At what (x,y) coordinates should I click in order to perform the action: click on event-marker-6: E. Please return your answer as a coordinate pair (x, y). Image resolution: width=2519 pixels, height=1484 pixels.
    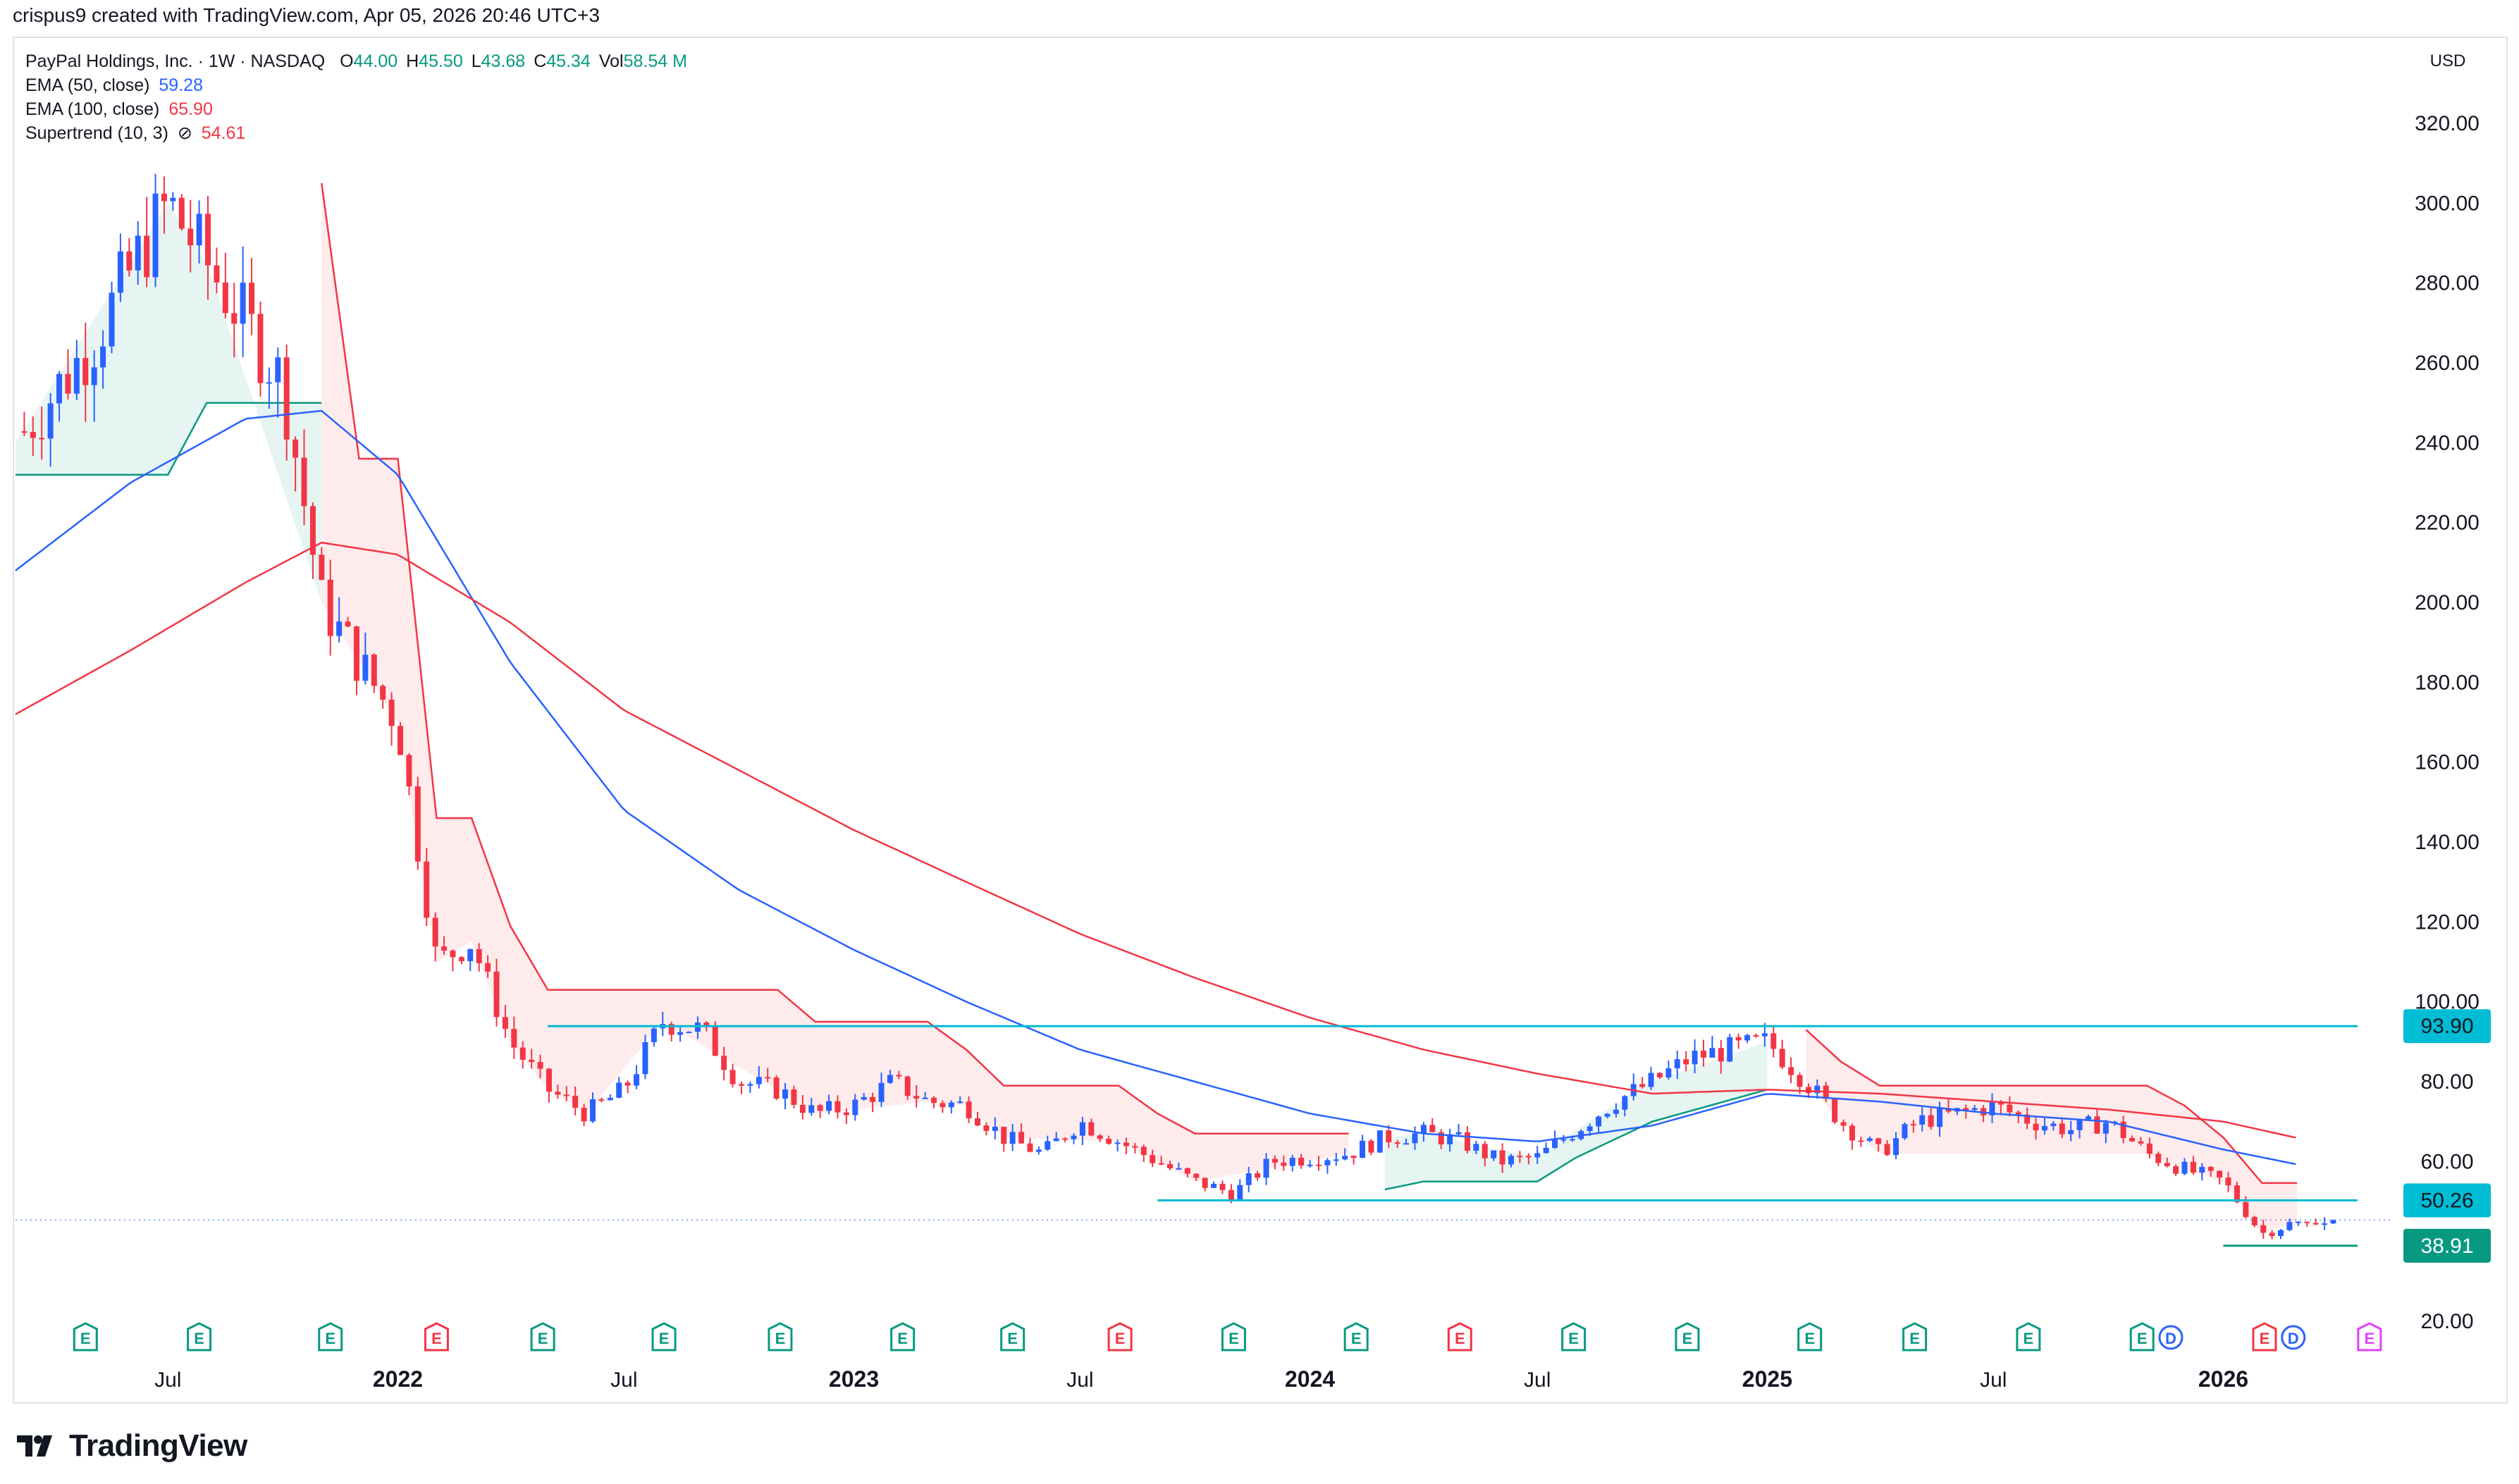
    Looking at the image, I should click on (780, 1337).